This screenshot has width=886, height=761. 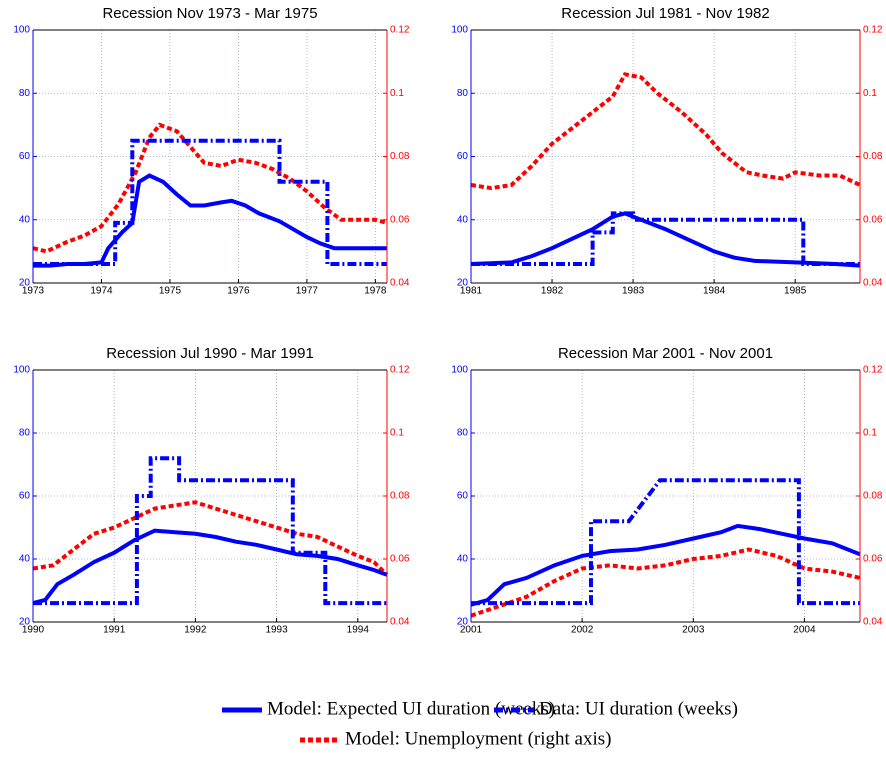 What do you see at coordinates (114, 630) in the screenshot?
I see `x-tick-label: 1991` at bounding box center [114, 630].